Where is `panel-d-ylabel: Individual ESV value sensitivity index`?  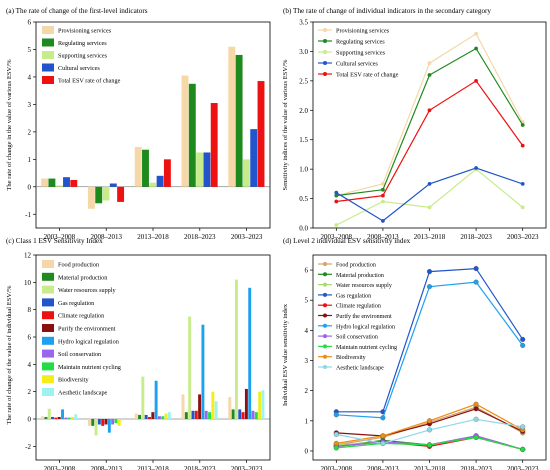
panel-d-ylabel: Individual ESV value sensitivity index is located at coordinates (285, 354).